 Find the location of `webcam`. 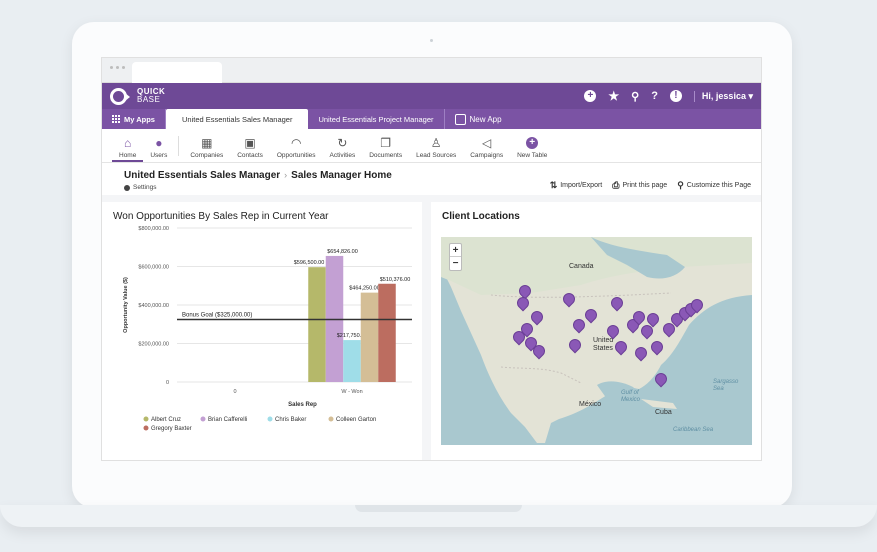

webcam is located at coordinates (431, 40).